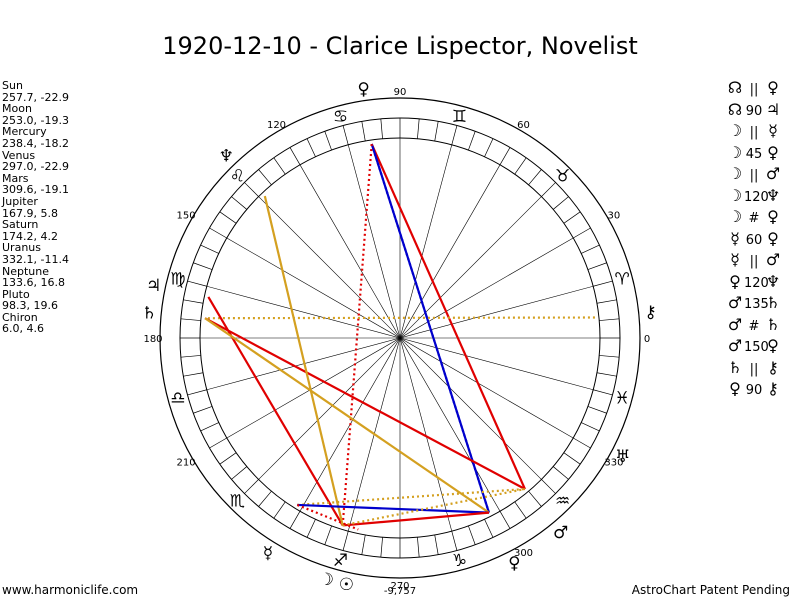 The image size is (800, 600). Describe the element at coordinates (237, 502) in the screenshot. I see `zodiac-sign: ♏` at that location.